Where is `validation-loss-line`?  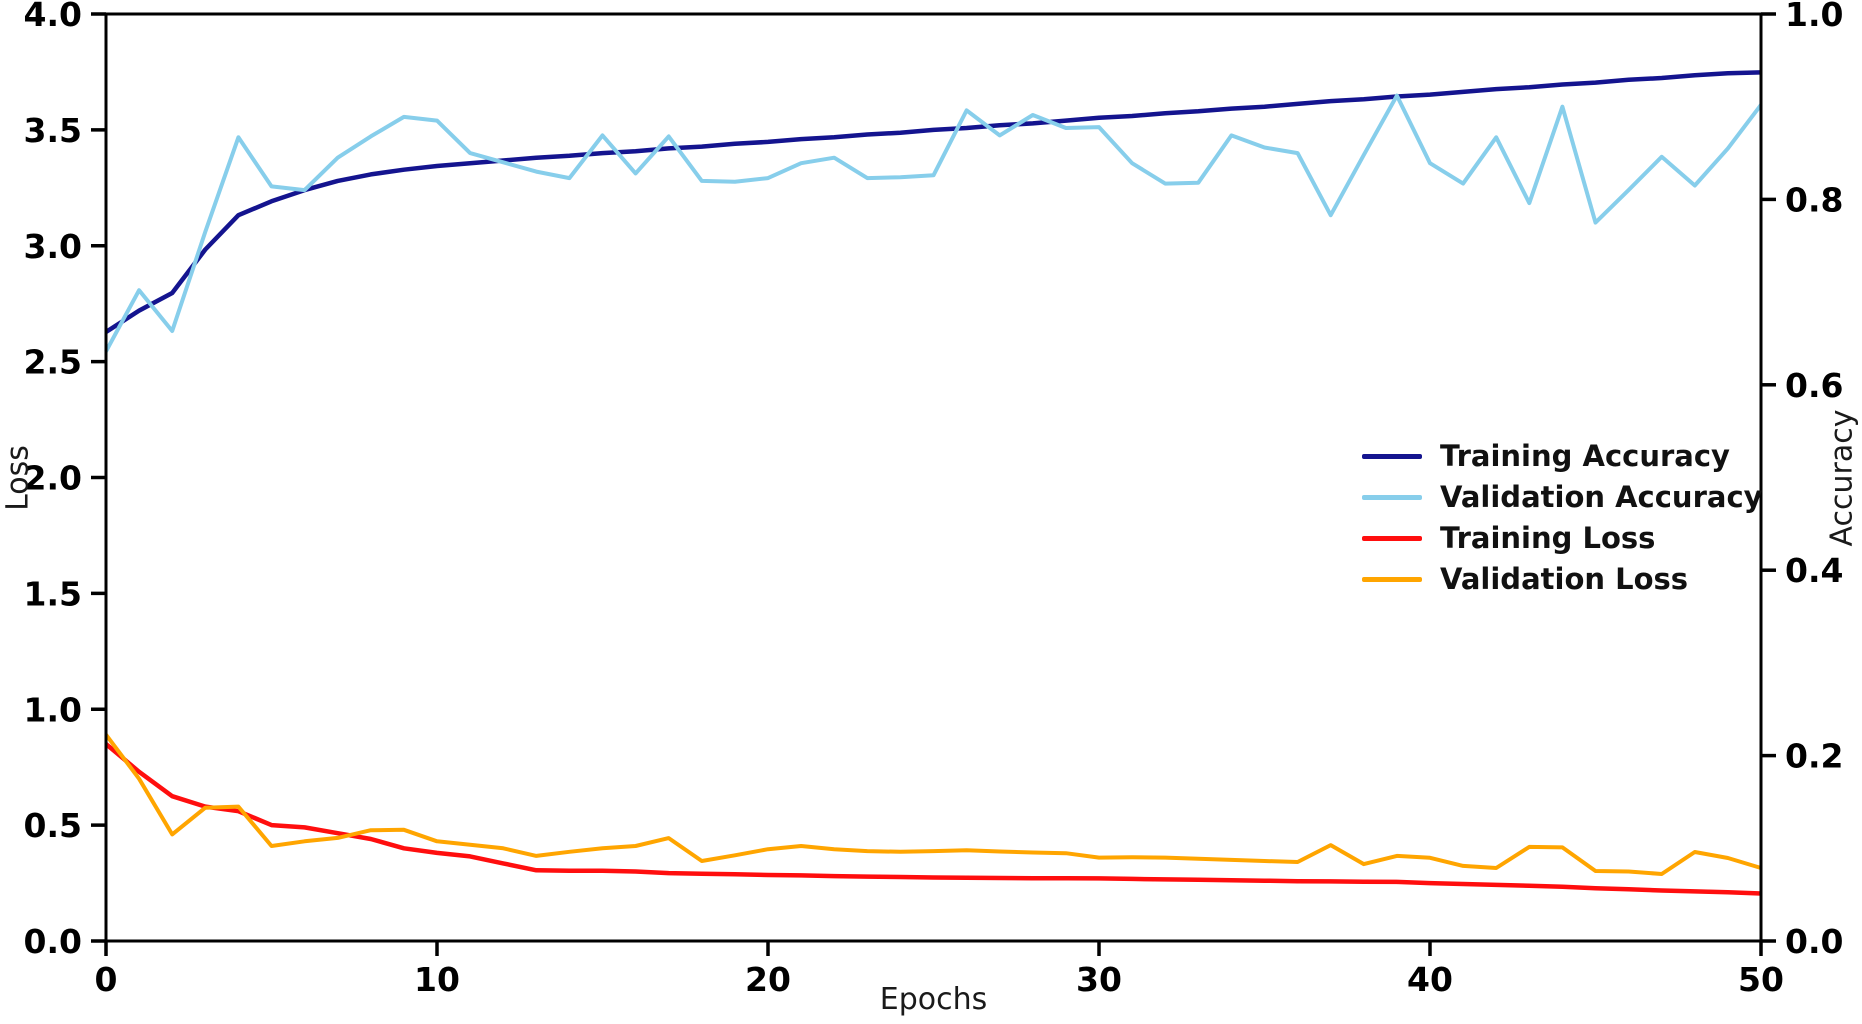
validation-loss-line is located at coordinates (933, 804).